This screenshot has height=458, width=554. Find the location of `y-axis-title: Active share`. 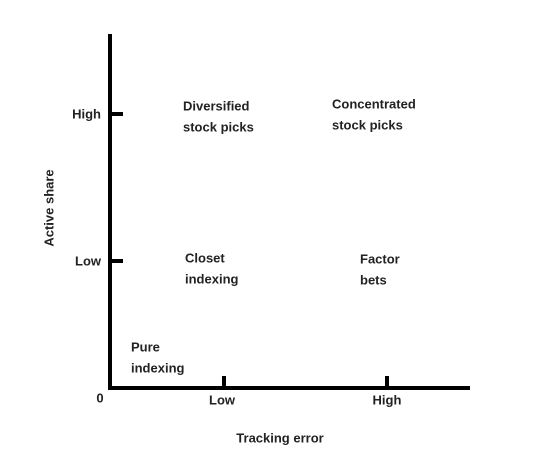

y-axis-title: Active share is located at coordinates (48, 207).